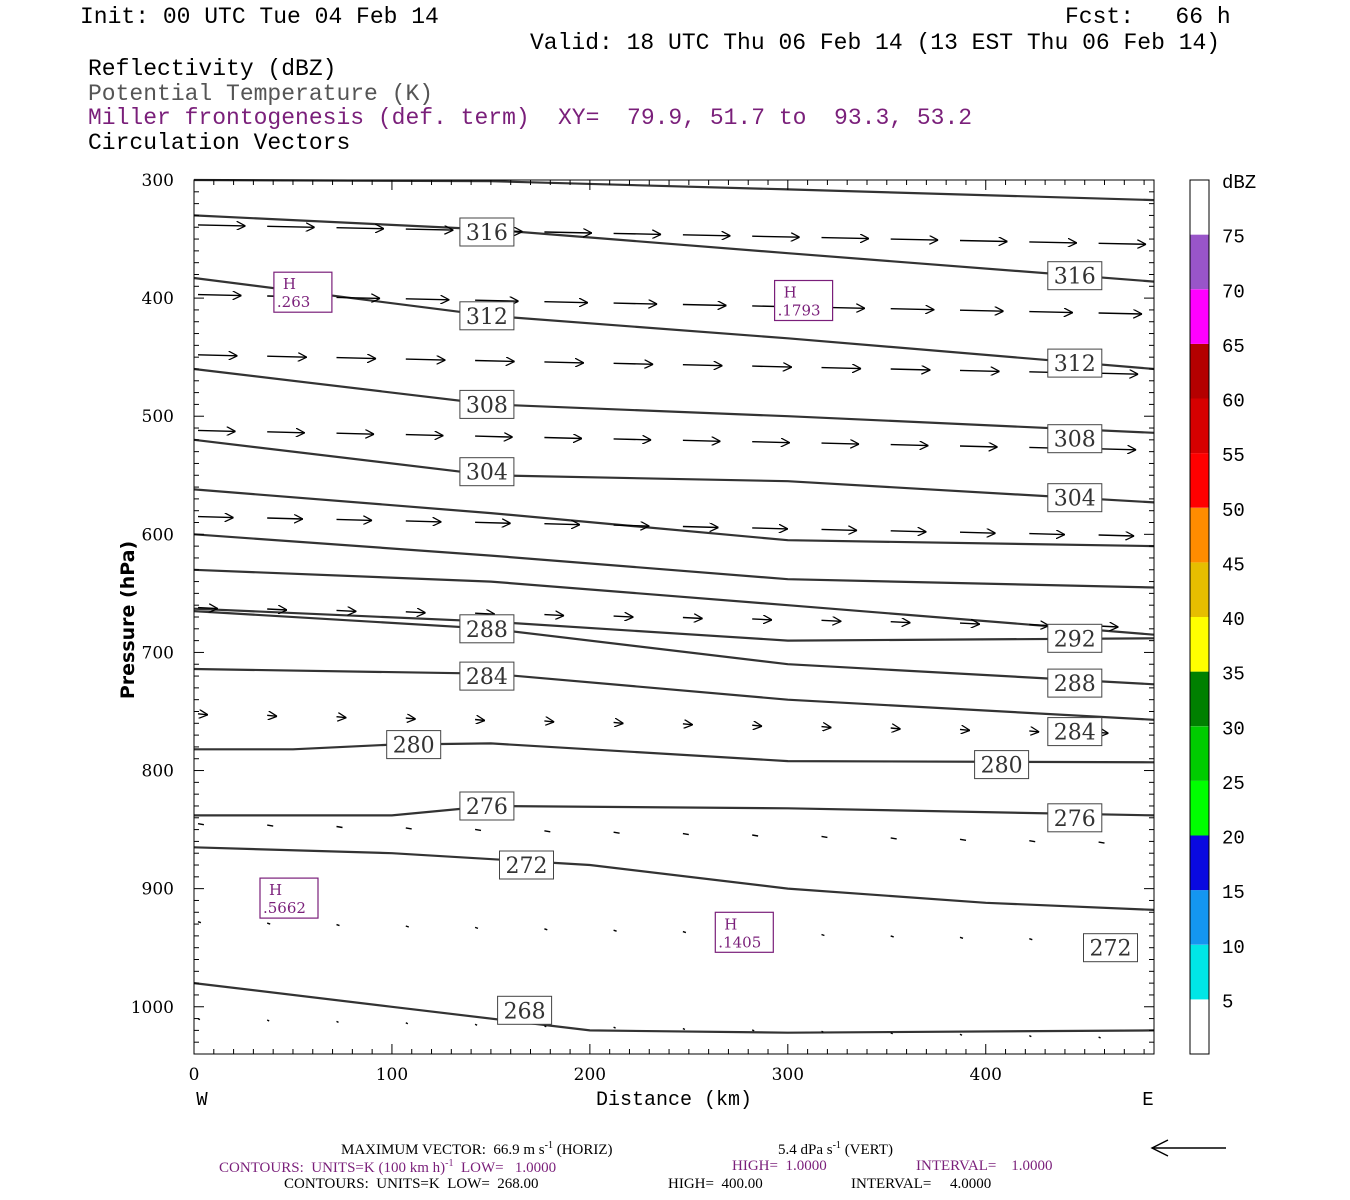  Describe the element at coordinates (158, 890) in the screenshot. I see `y-tick-label: 900` at that location.